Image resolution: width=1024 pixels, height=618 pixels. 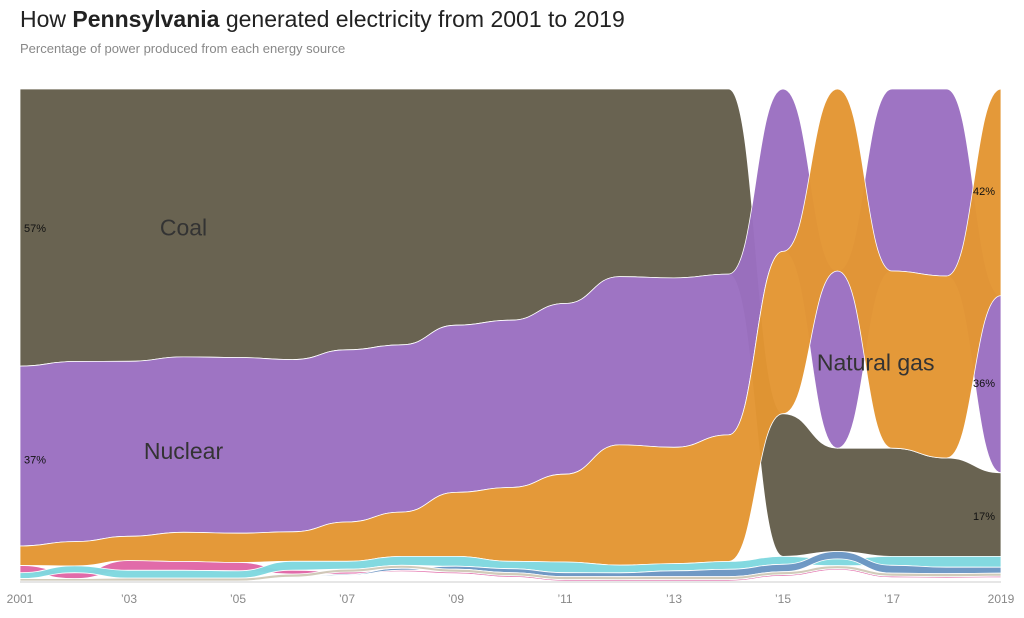 I want to click on x-tick-label: ’15, so click(x=783, y=599).